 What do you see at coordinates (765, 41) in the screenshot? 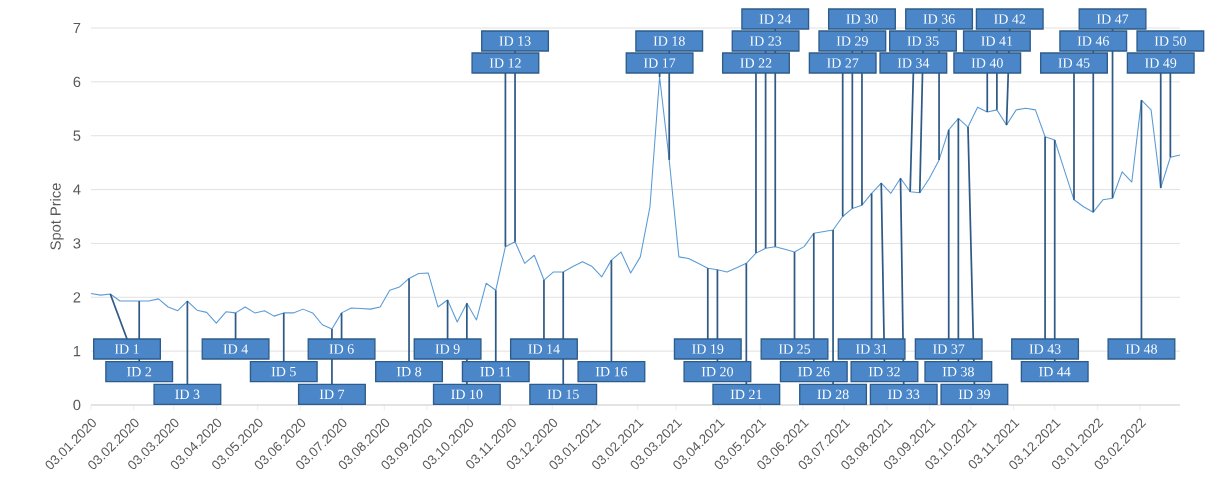
I see `annotation: ID 23` at bounding box center [765, 41].